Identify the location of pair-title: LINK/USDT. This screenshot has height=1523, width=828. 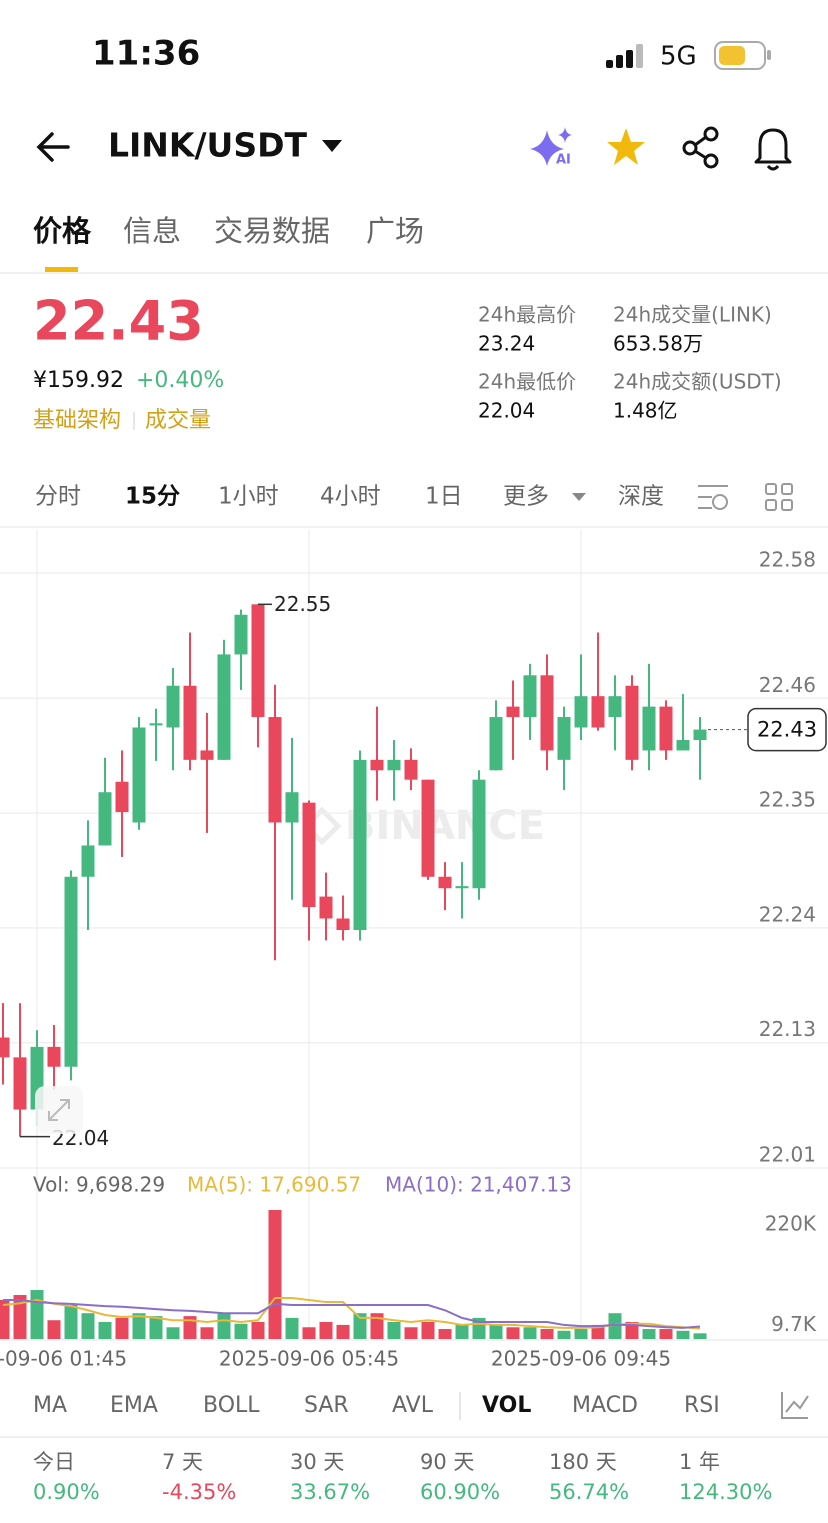
(208, 145).